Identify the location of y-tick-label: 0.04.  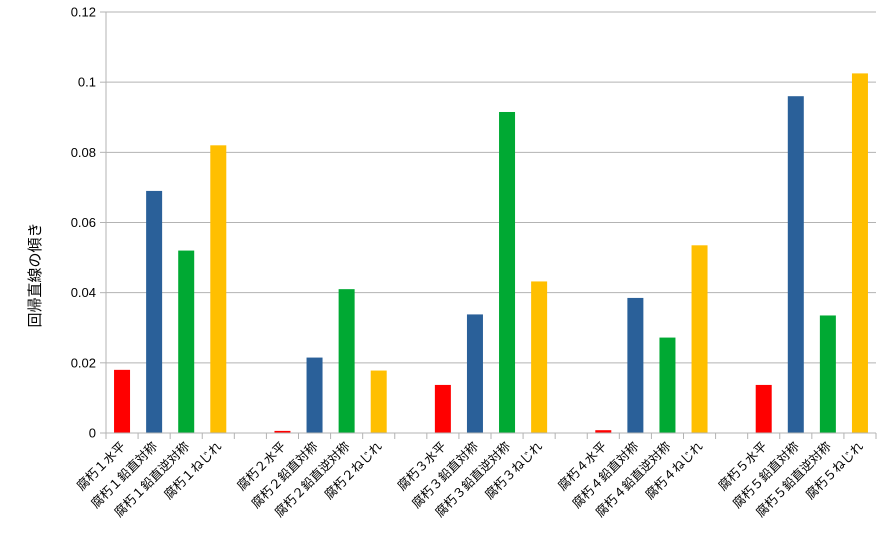
(83, 292).